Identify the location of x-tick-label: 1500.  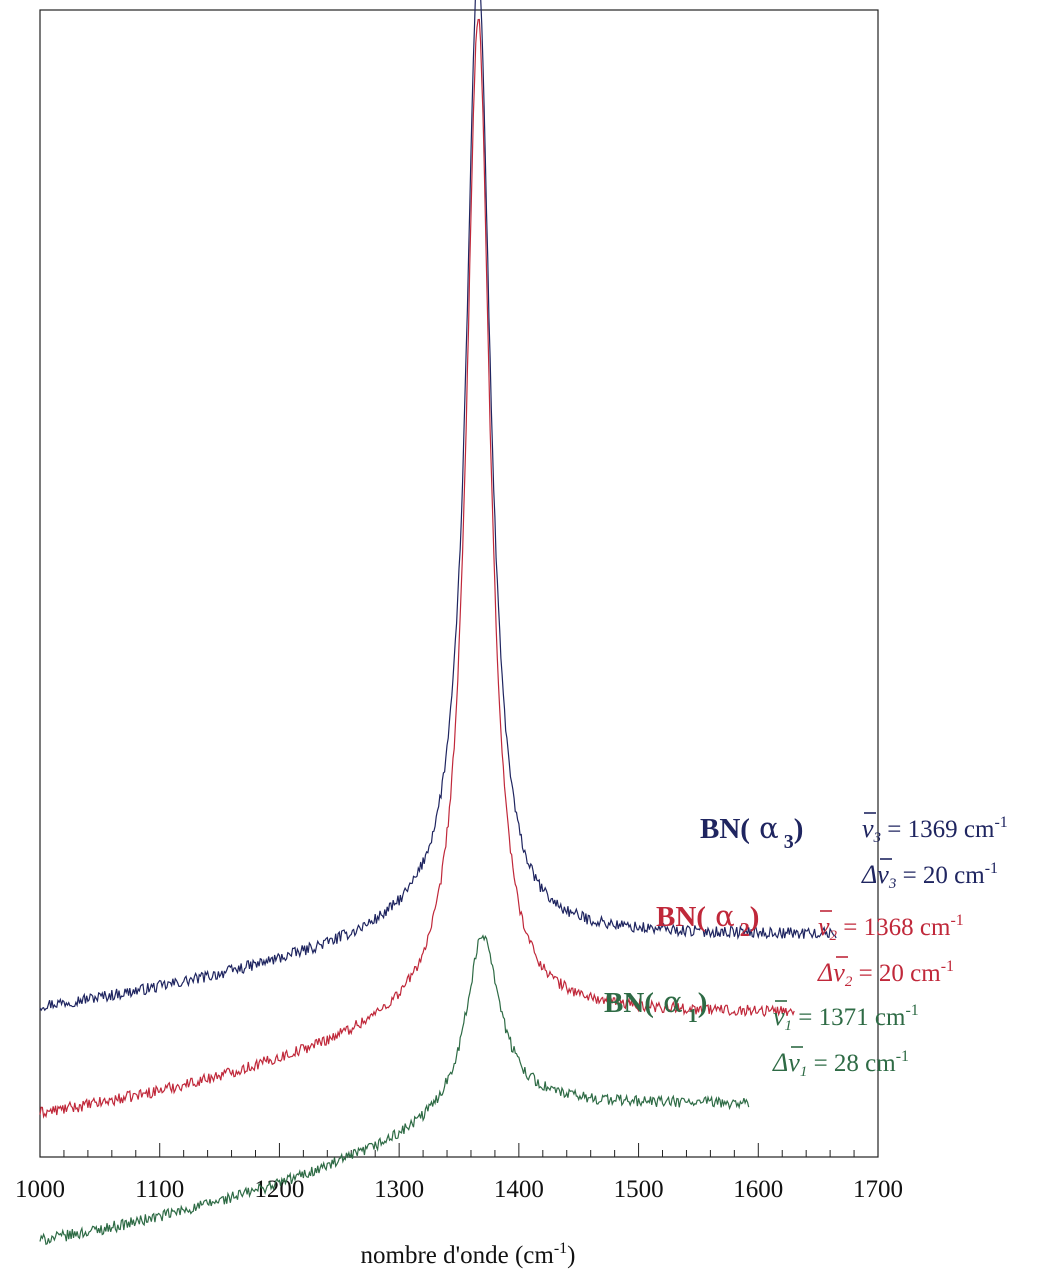
(639, 1189).